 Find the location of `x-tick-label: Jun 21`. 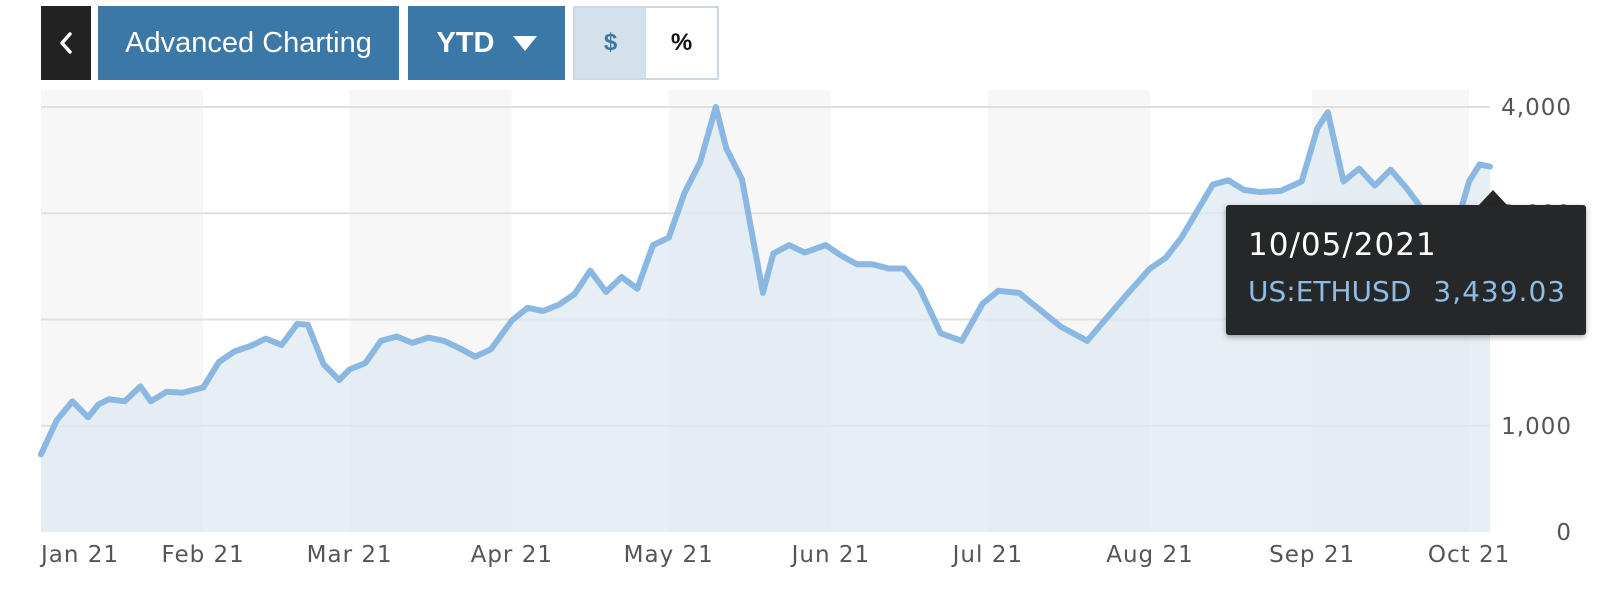

x-tick-label: Jun 21 is located at coordinates (830, 555).